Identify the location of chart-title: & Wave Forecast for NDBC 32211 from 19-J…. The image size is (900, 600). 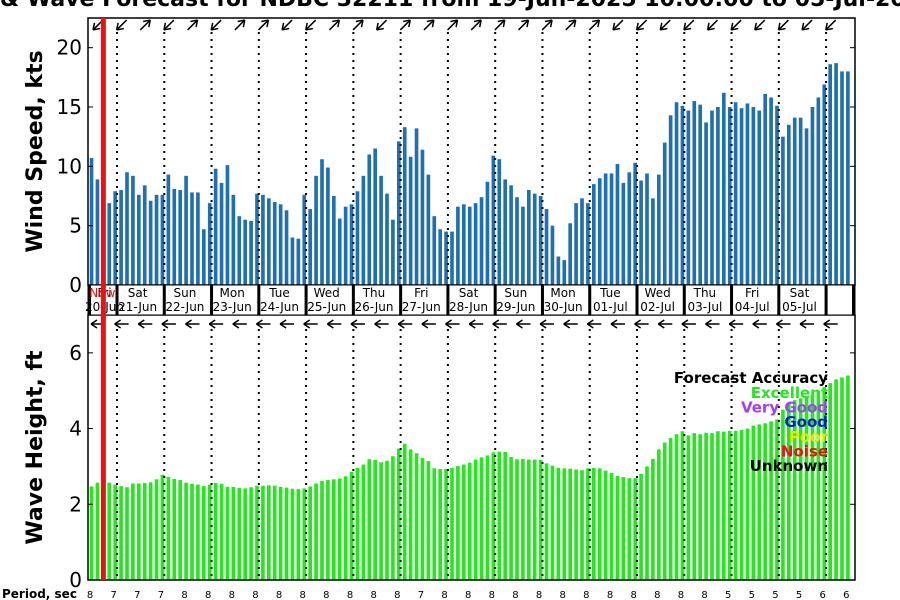
(450, 6).